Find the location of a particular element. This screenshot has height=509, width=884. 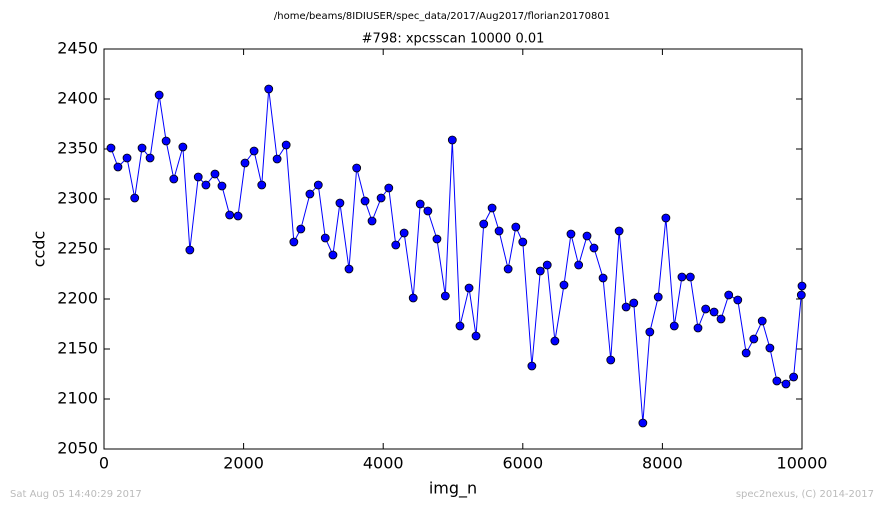

x-tick-label: 2000 is located at coordinates (243, 463).